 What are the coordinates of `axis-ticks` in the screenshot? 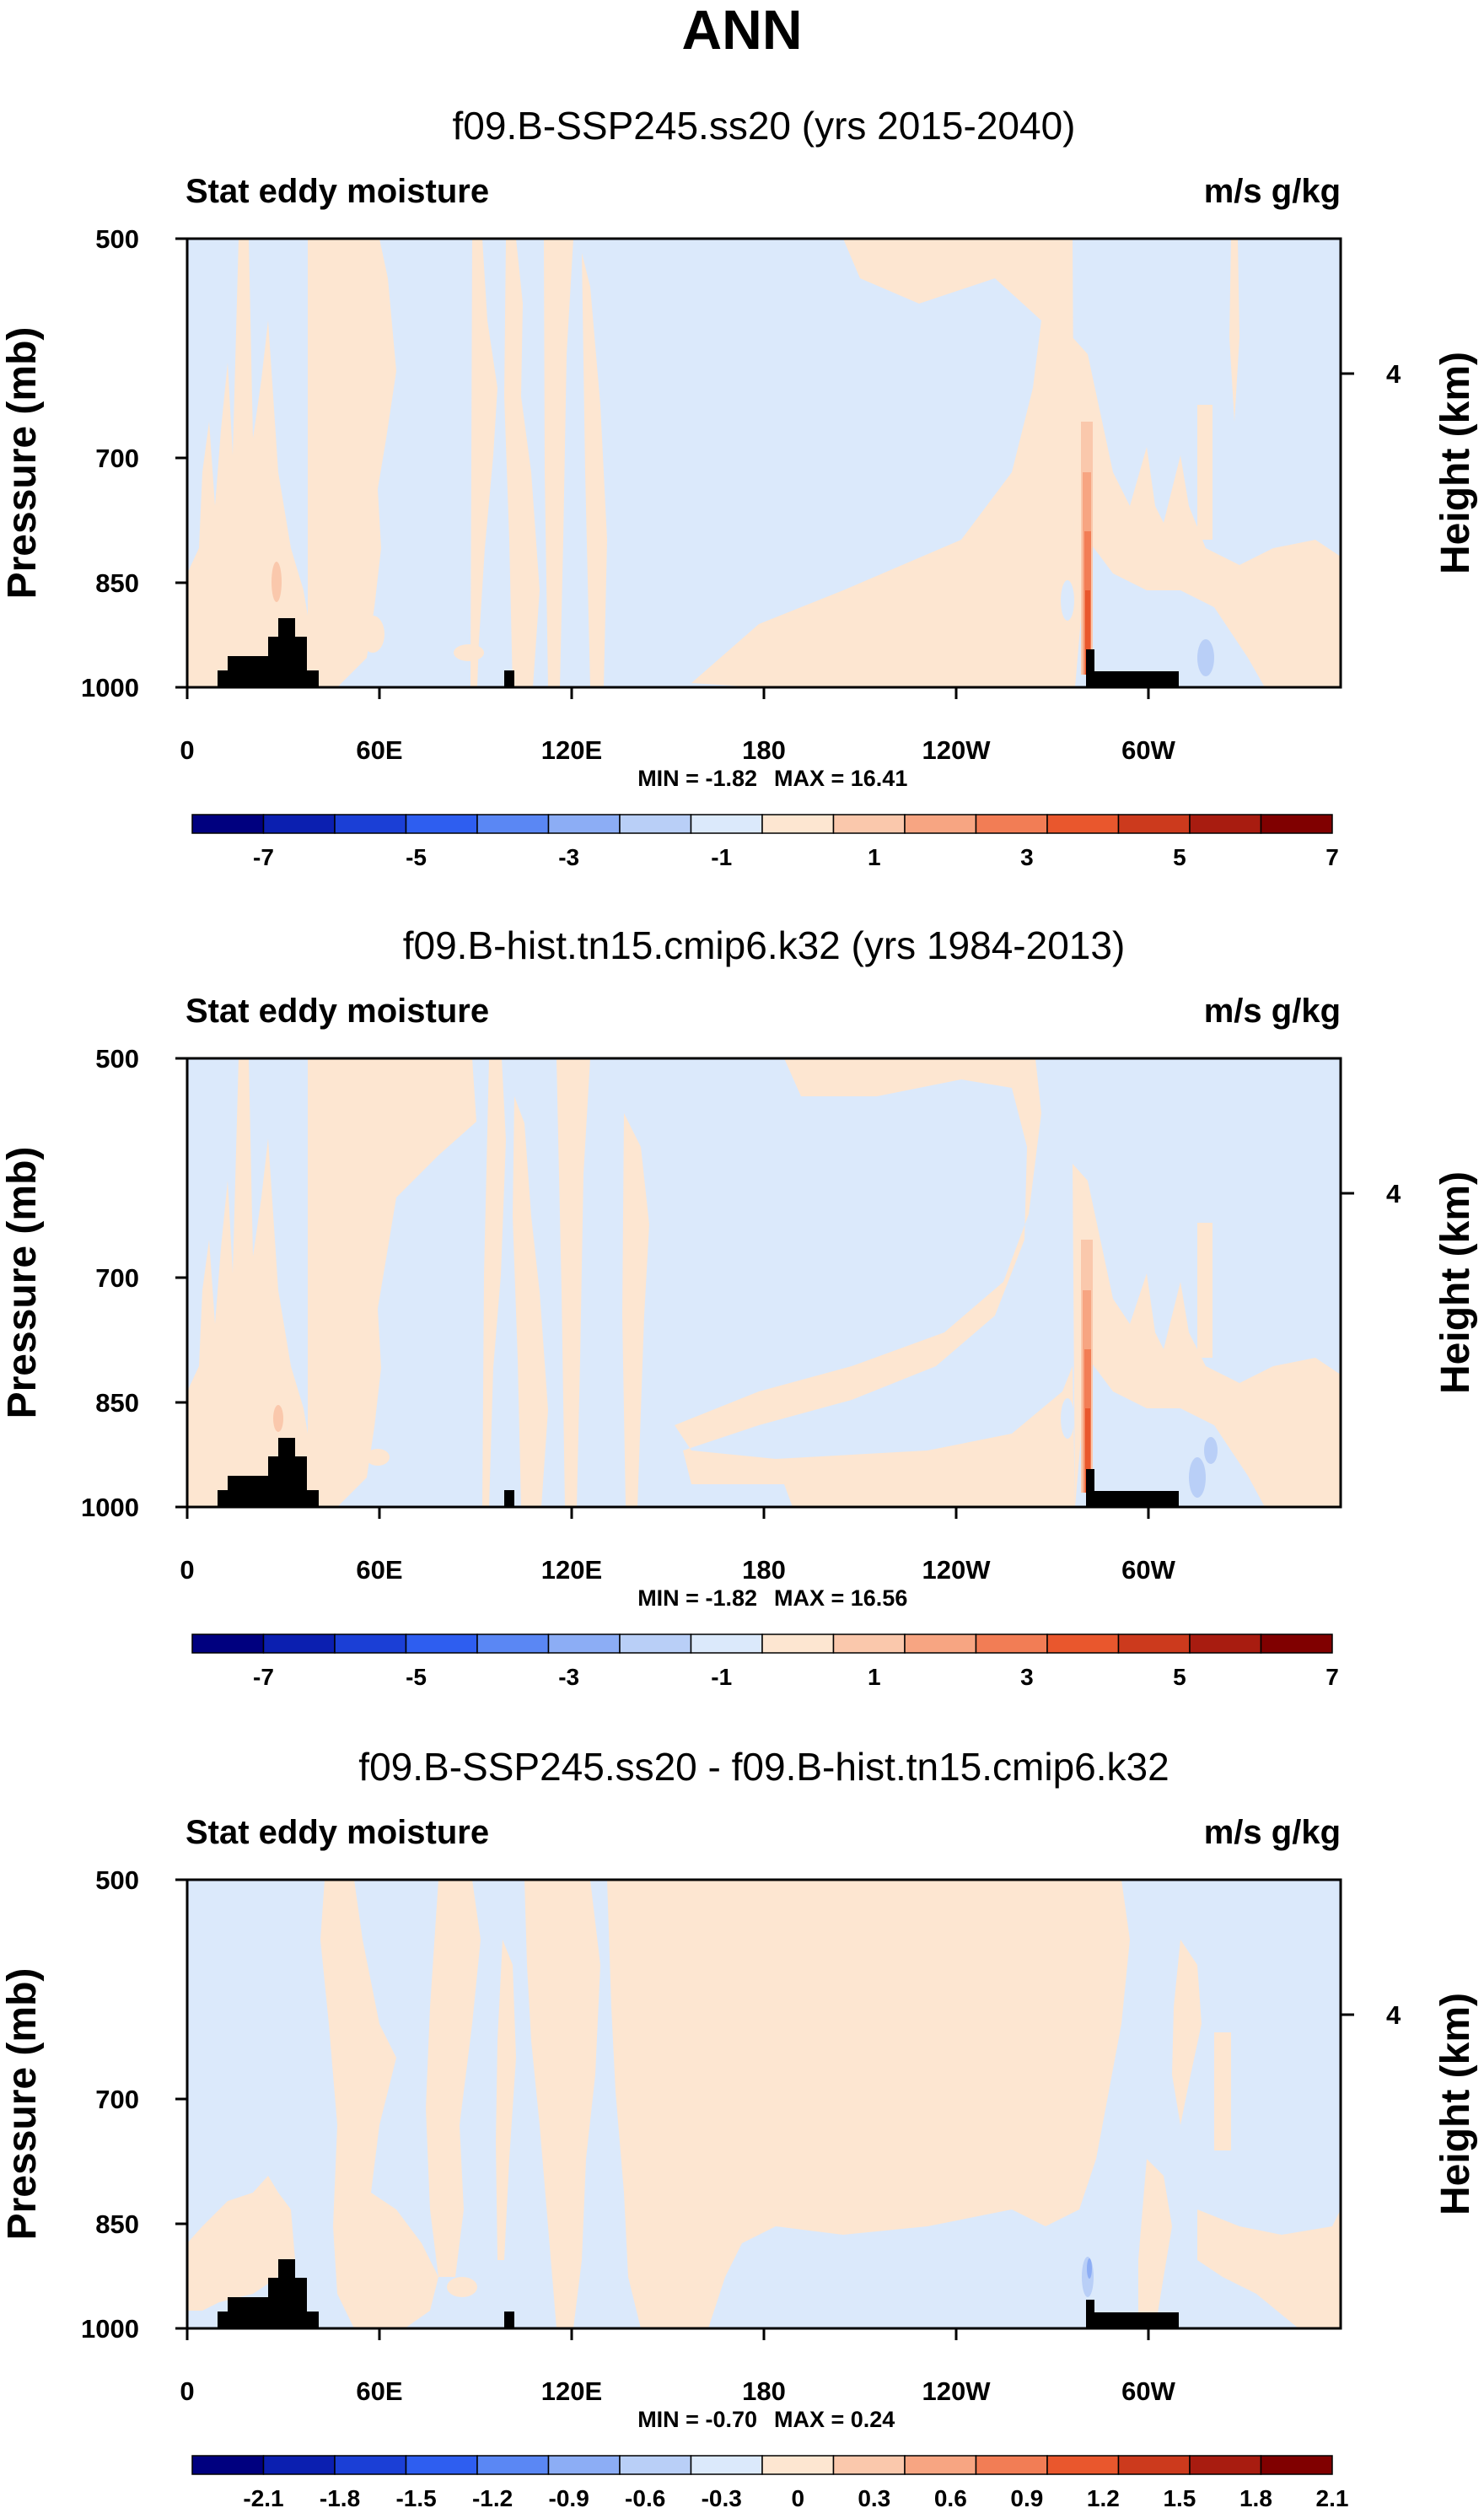 It's located at (764, 2109).